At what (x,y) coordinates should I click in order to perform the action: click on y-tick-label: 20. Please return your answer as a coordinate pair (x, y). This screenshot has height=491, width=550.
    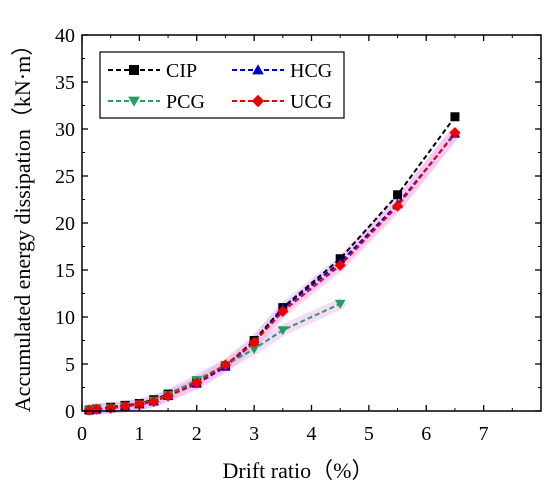
    Looking at the image, I should click on (65, 224).